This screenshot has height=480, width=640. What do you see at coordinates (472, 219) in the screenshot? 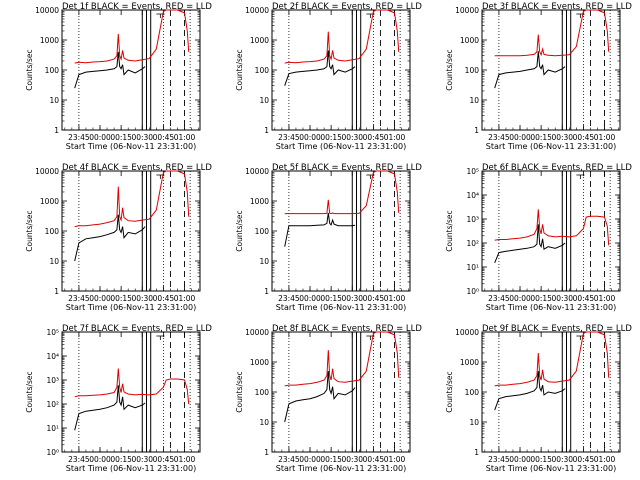
I see `y-tick-label: 10³` at bounding box center [472, 219].